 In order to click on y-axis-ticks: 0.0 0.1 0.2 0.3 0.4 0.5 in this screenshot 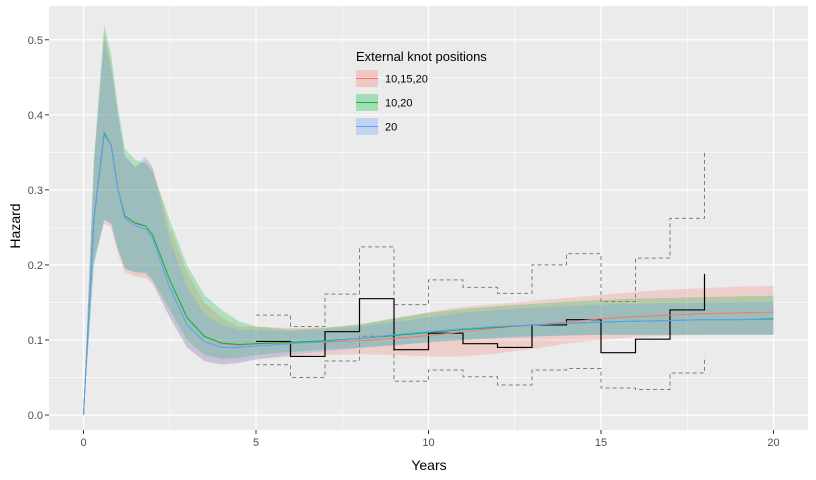, I will do `click(38, 228)`.